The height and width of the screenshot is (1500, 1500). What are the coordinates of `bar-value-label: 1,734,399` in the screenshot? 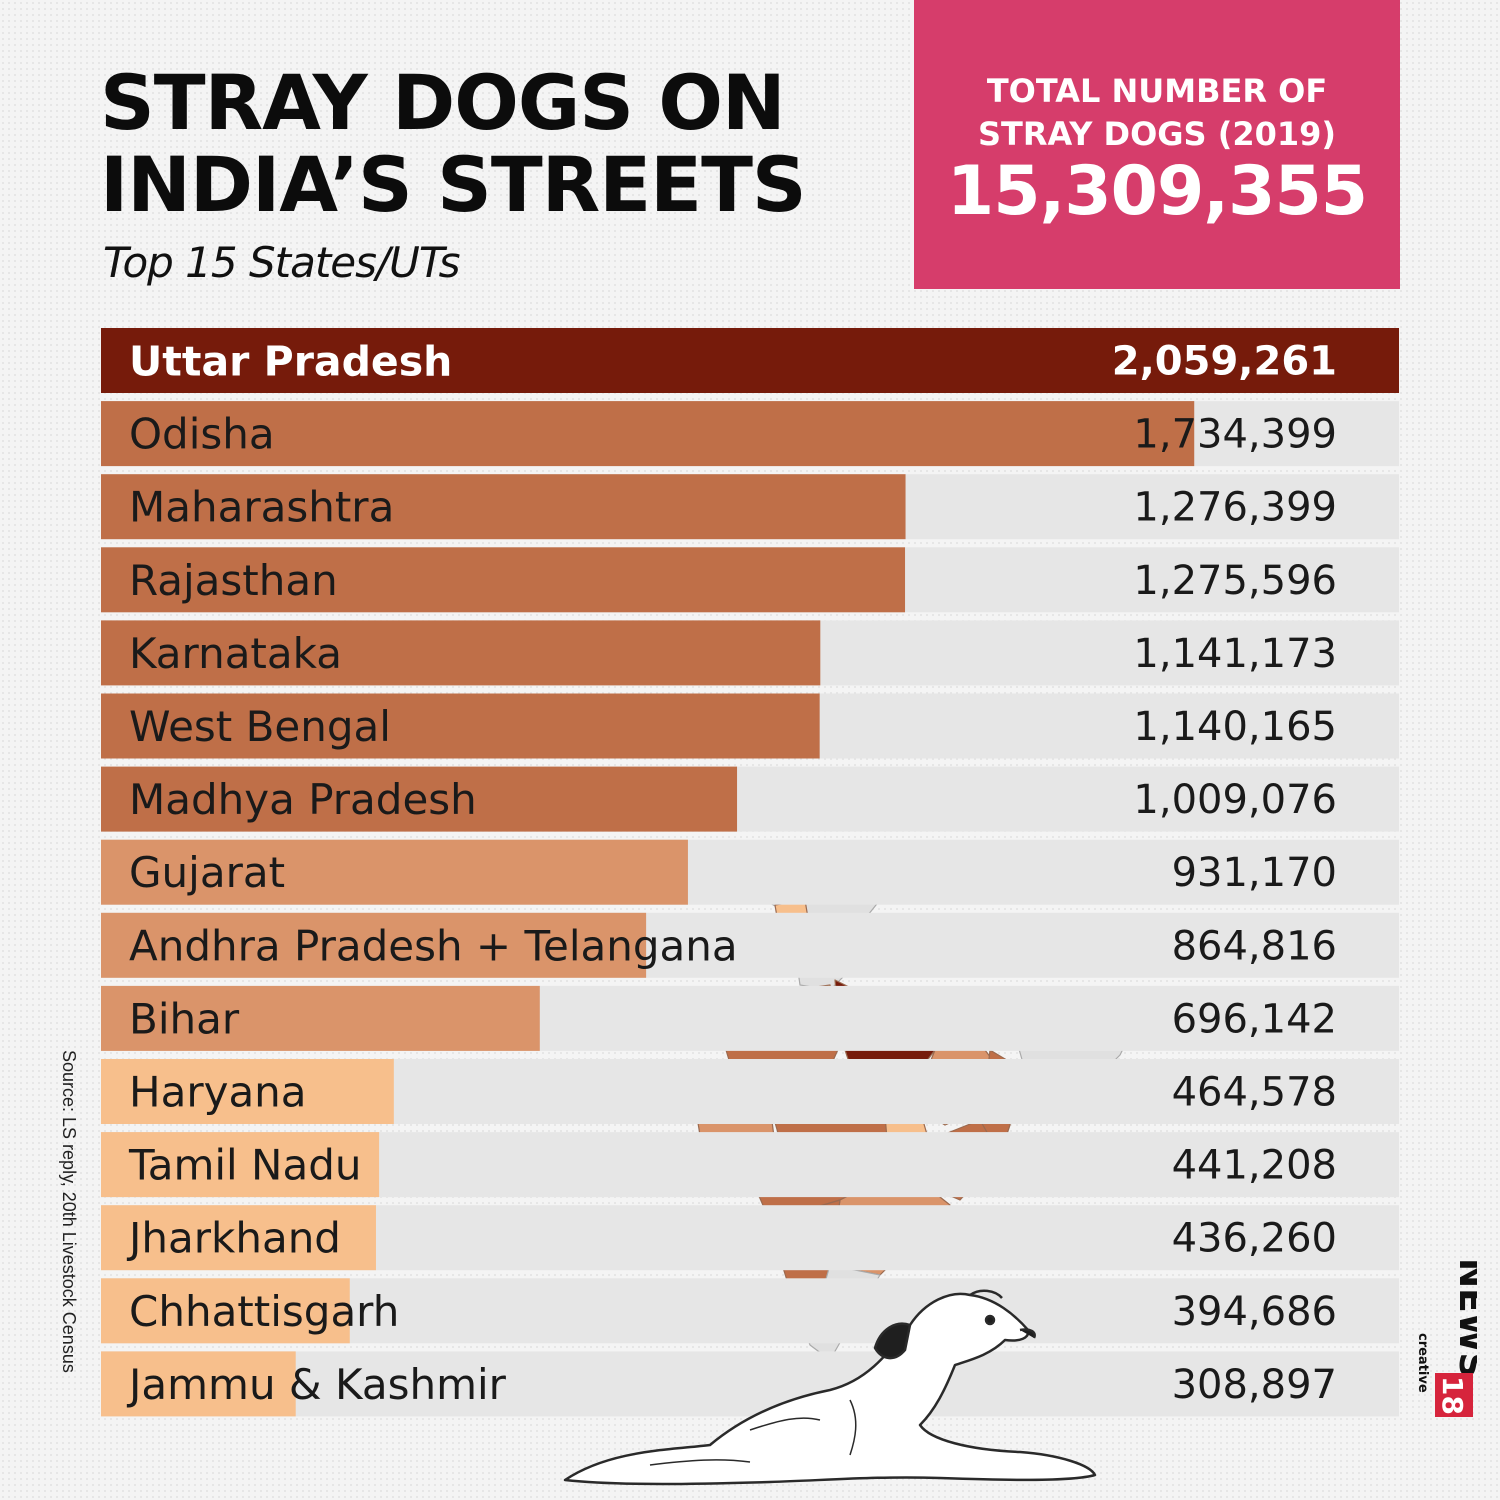 It's located at (1235, 435).